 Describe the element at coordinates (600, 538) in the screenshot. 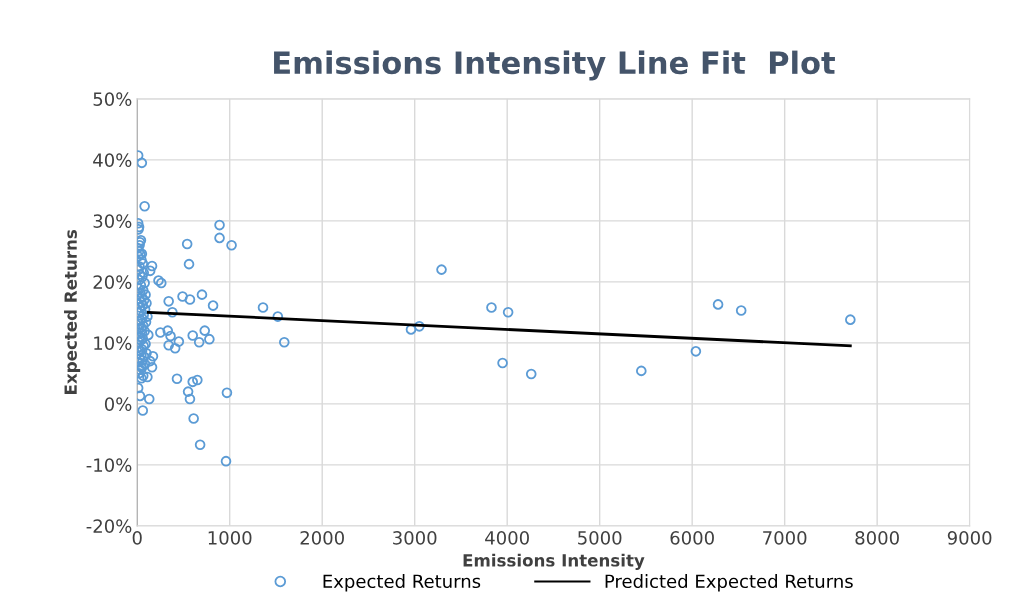

I see `x-tick-label: 5000` at that location.